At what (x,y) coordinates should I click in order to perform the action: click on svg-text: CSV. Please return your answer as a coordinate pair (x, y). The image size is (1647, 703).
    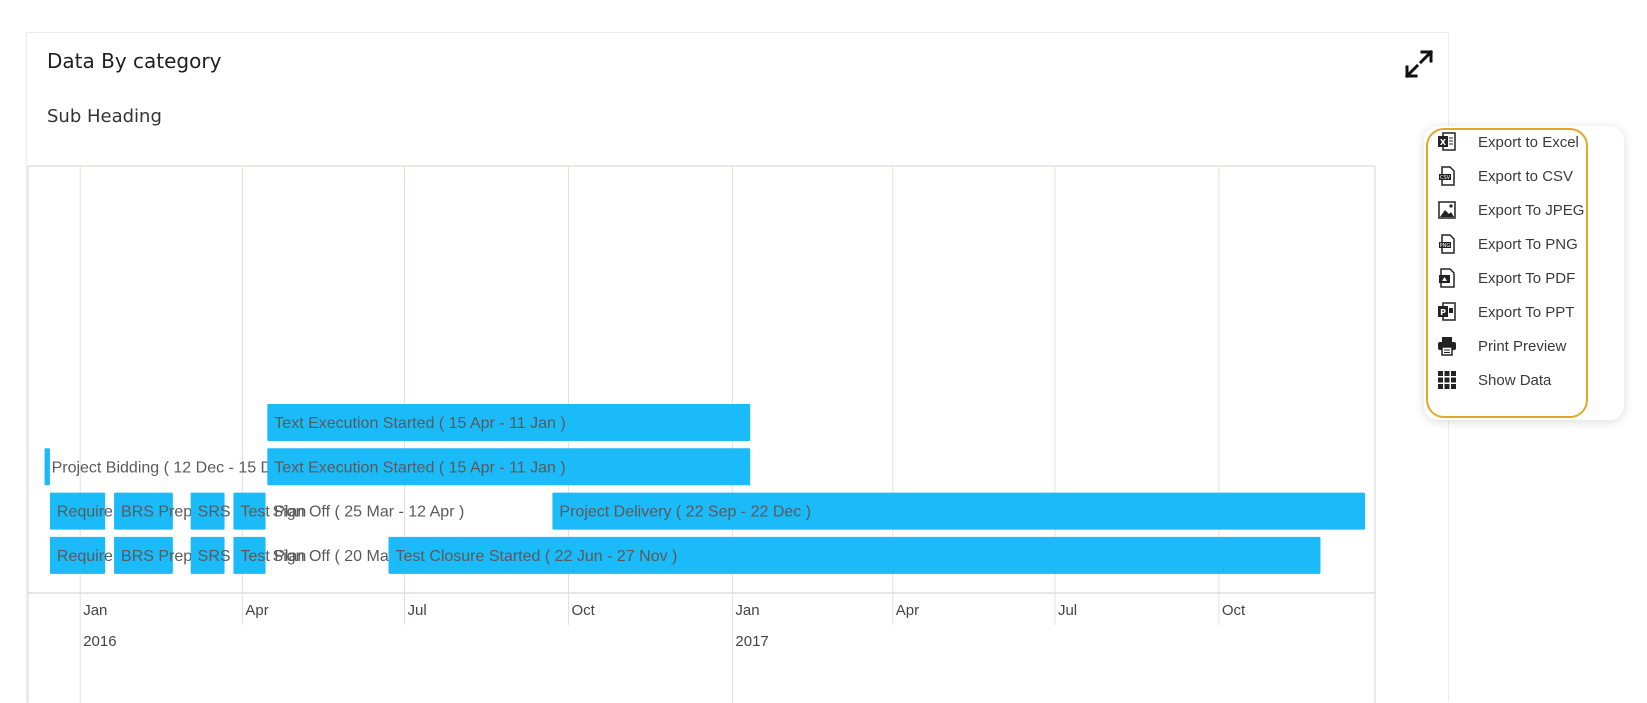
    Looking at the image, I should click on (1445, 178).